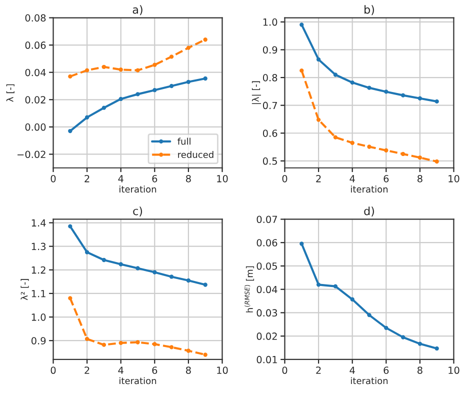 The width and height of the screenshot is (463, 395). I want to click on y-tick-label: 0.5, so click(269, 161).